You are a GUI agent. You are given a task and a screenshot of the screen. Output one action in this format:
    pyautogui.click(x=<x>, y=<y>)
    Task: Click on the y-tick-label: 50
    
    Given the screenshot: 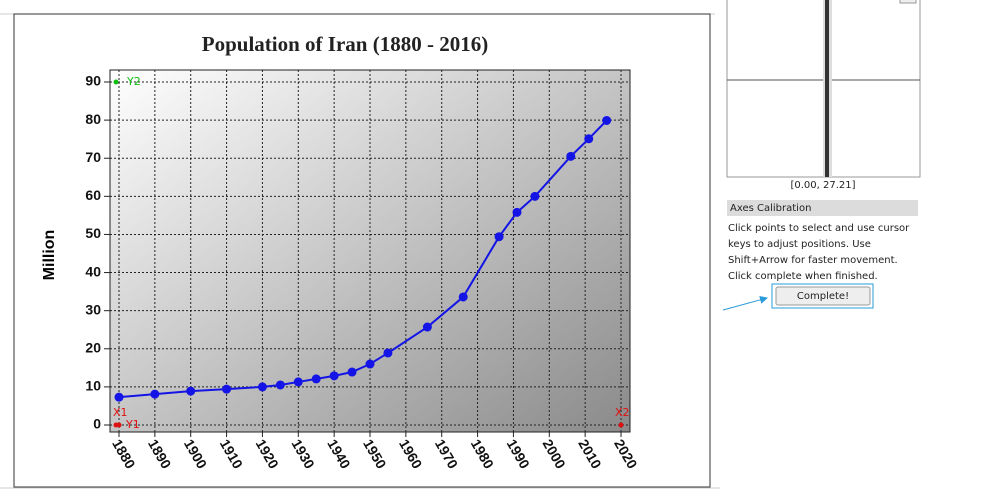 What is the action you would take?
    pyautogui.click(x=93, y=233)
    